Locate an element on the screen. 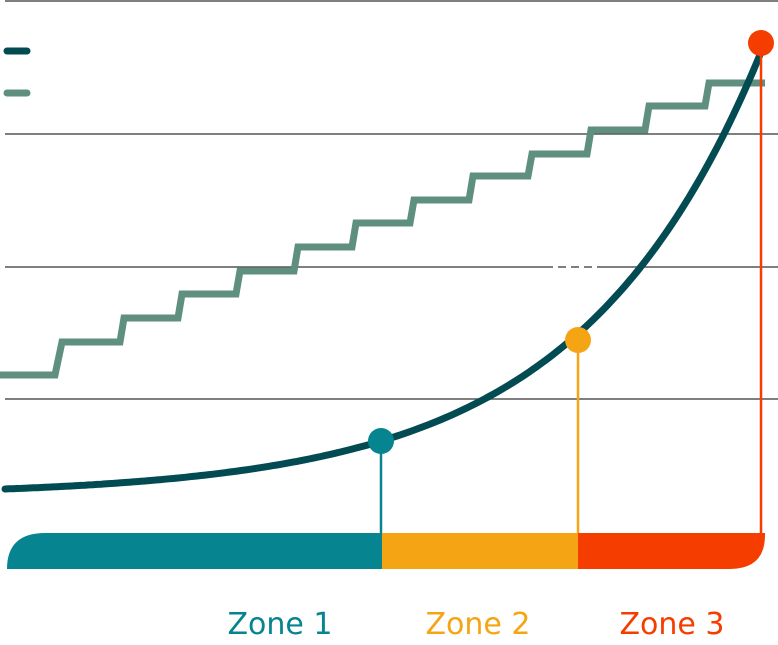 The width and height of the screenshot is (778, 645). zone-2-bar is located at coordinates (480, 551).